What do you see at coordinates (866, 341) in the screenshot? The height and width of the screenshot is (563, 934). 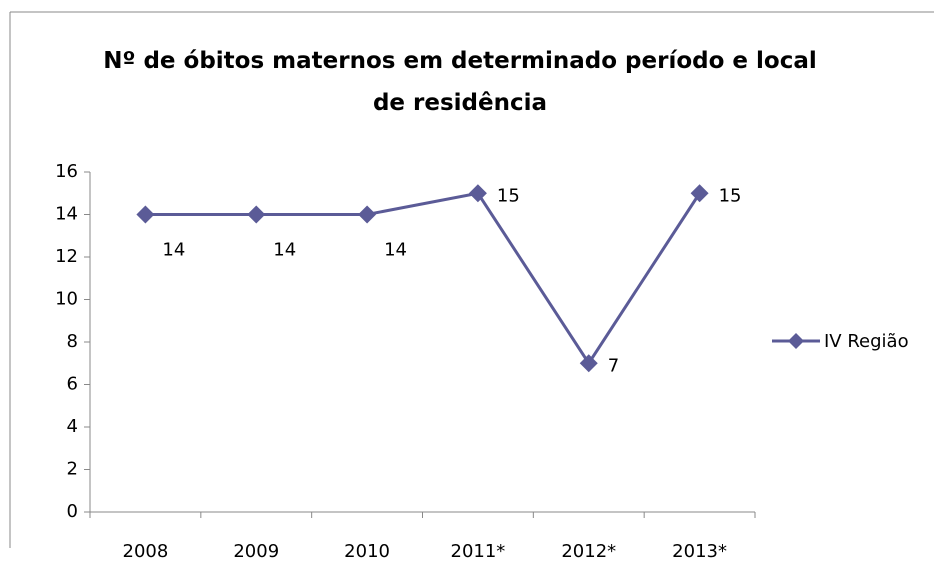 I see `legend-label: IV Região` at bounding box center [866, 341].